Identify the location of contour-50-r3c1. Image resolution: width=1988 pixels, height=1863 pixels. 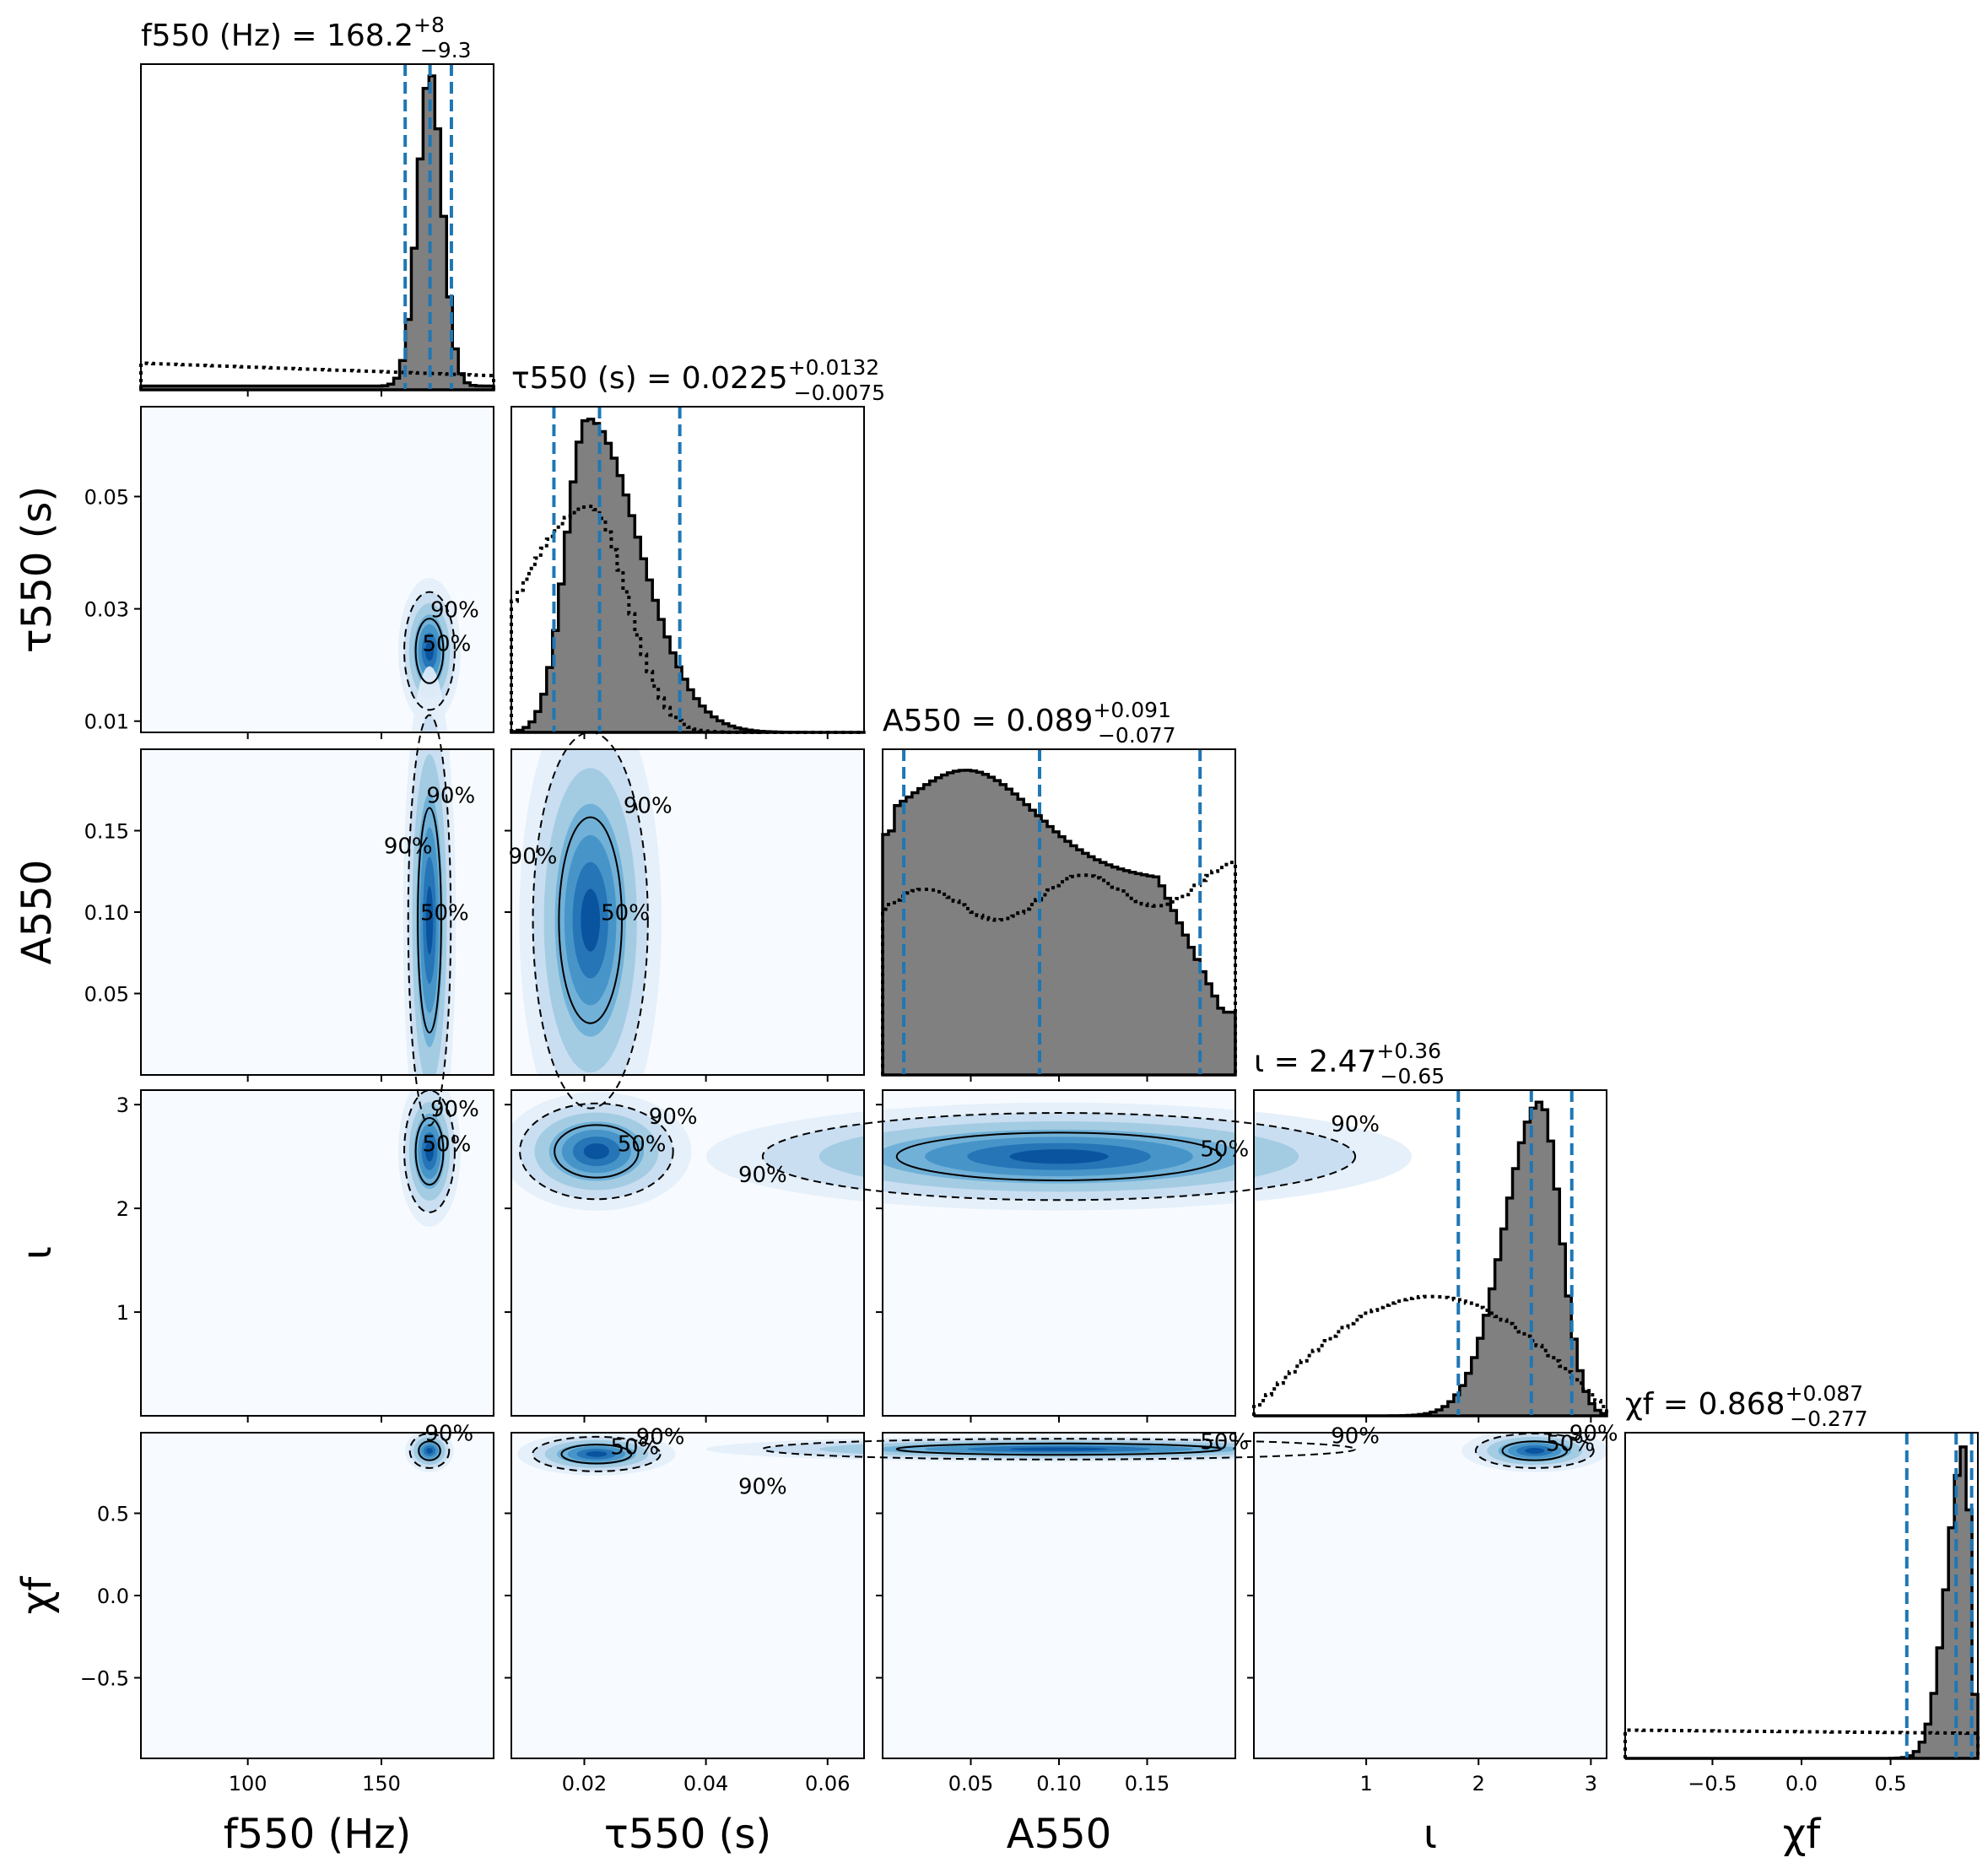
(597, 1151).